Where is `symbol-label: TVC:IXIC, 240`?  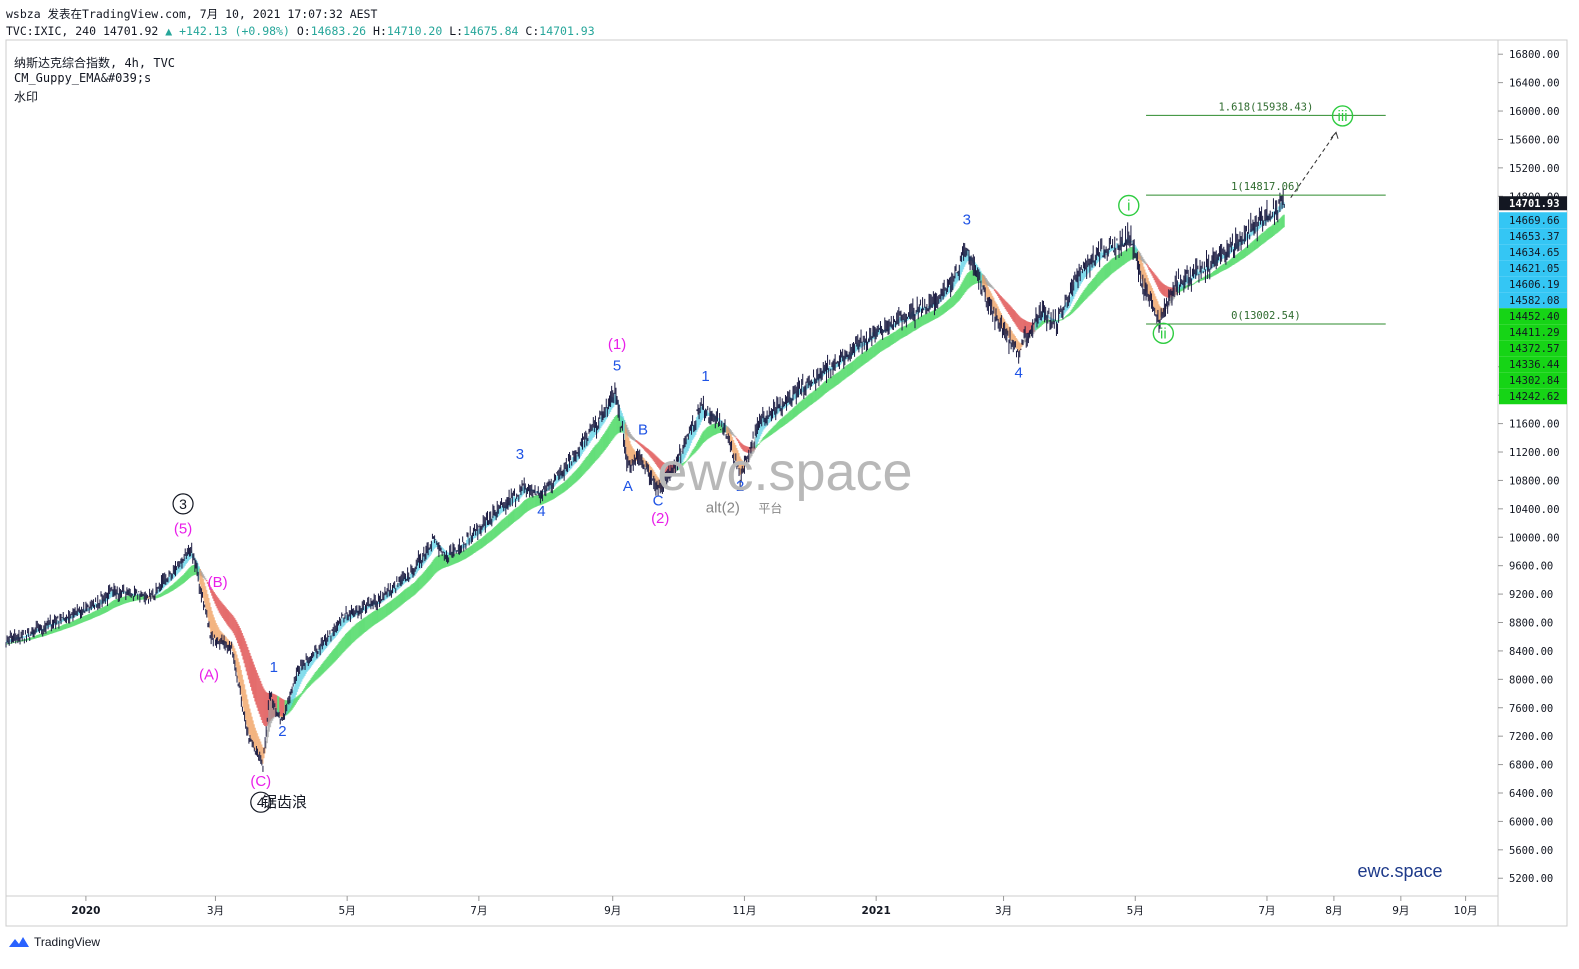 symbol-label: TVC:IXIC, 240 is located at coordinates (51, 31).